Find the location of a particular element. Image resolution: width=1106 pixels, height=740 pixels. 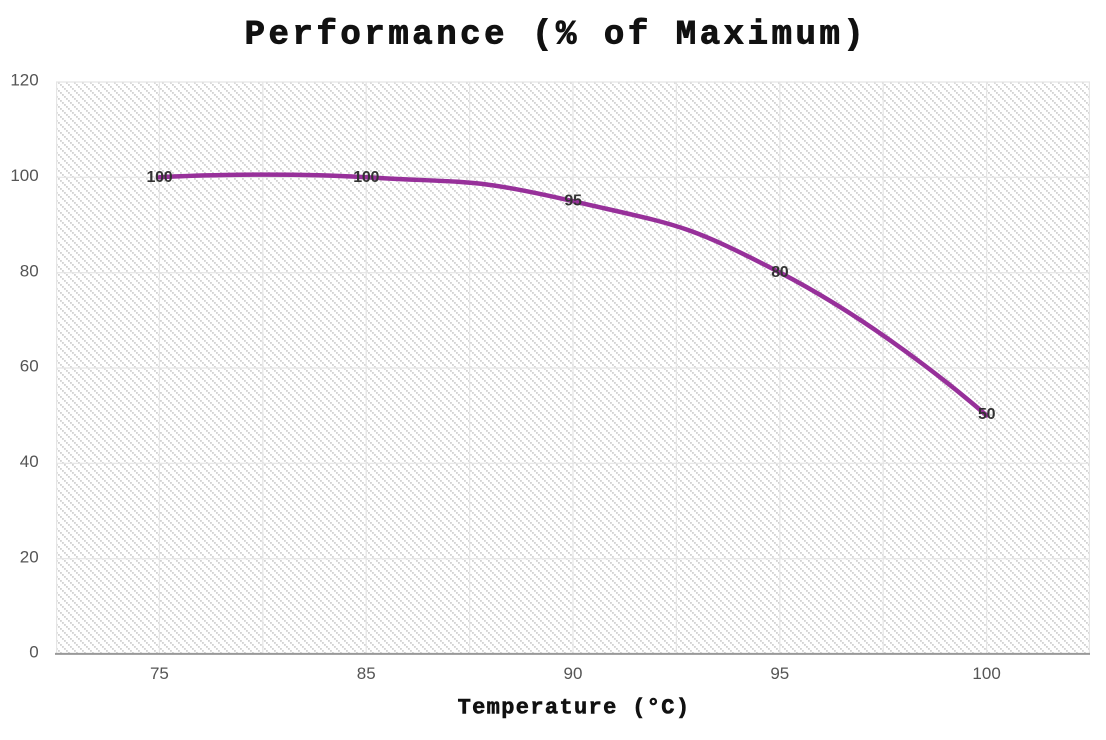

svg-text: 40 is located at coordinates (29, 461).